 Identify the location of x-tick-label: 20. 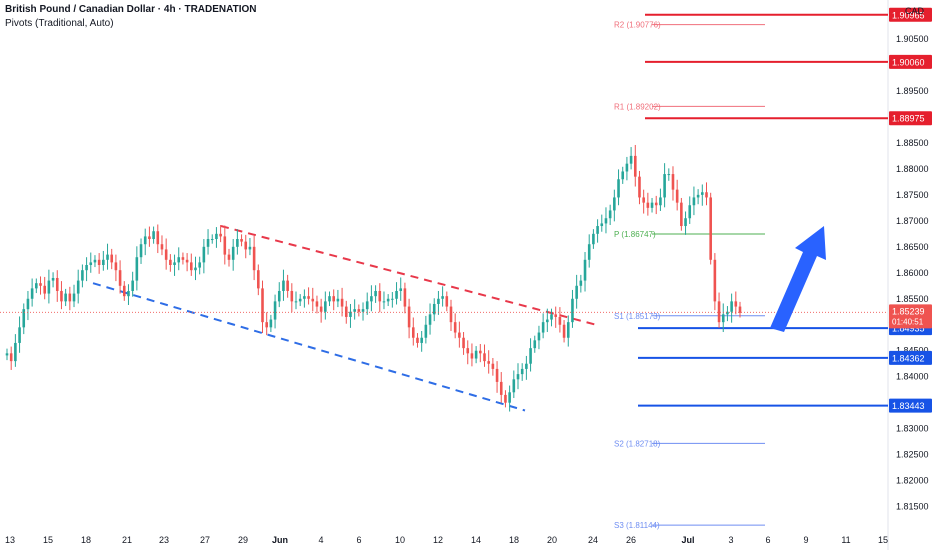
(552, 540).